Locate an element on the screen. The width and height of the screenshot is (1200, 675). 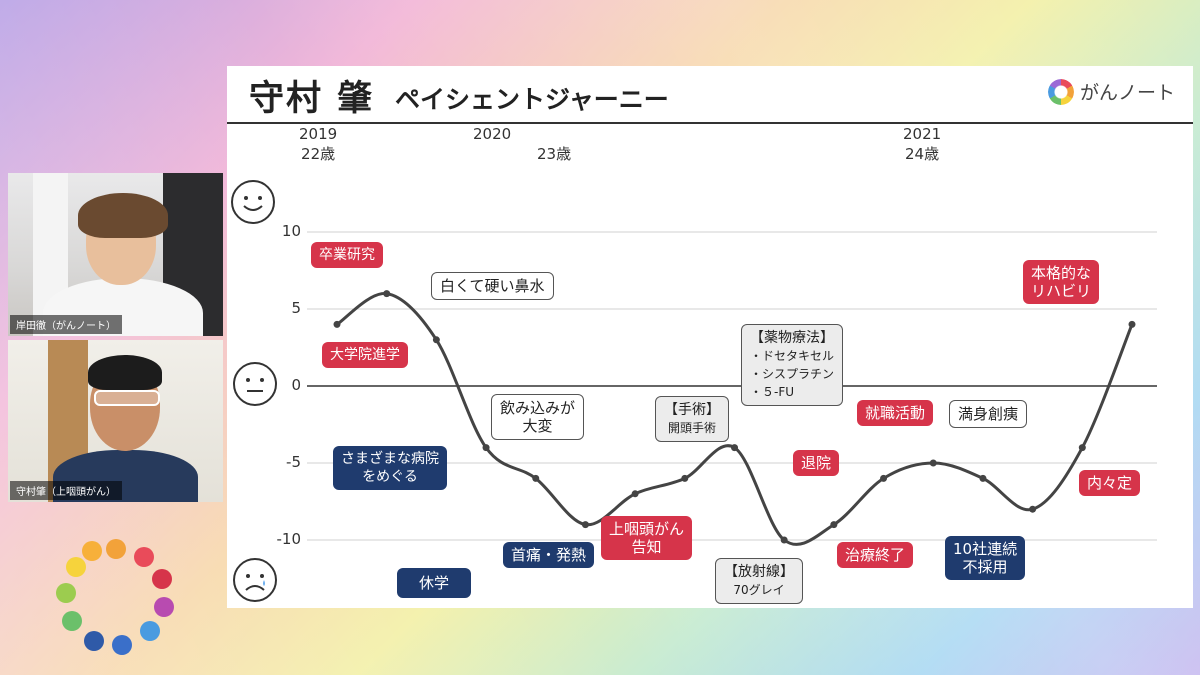
video-tile-host: 岸田徹（がんノート） is located at coordinates (115, 254).